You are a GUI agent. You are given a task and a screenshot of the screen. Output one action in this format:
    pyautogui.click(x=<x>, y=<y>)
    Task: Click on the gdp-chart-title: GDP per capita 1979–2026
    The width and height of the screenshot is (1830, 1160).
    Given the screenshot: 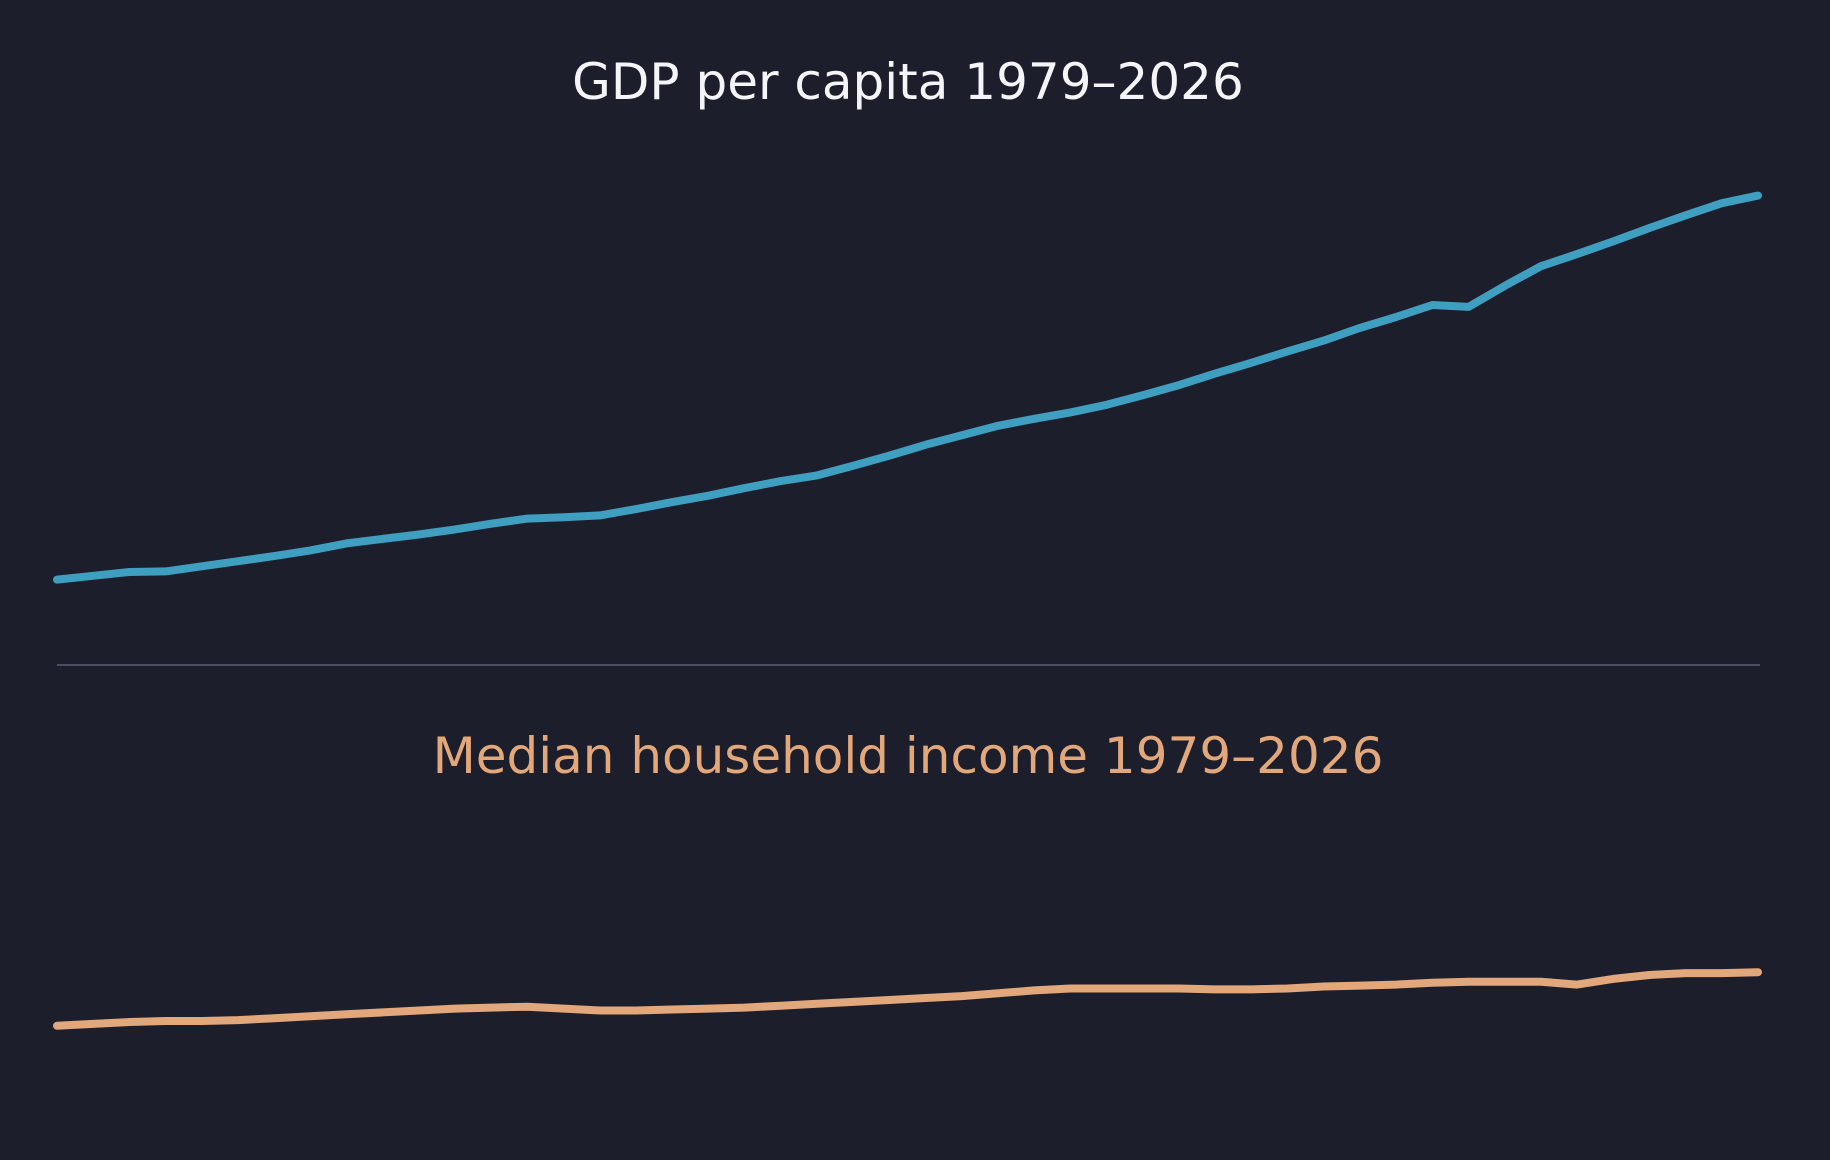 What is the action you would take?
    pyautogui.click(x=908, y=82)
    